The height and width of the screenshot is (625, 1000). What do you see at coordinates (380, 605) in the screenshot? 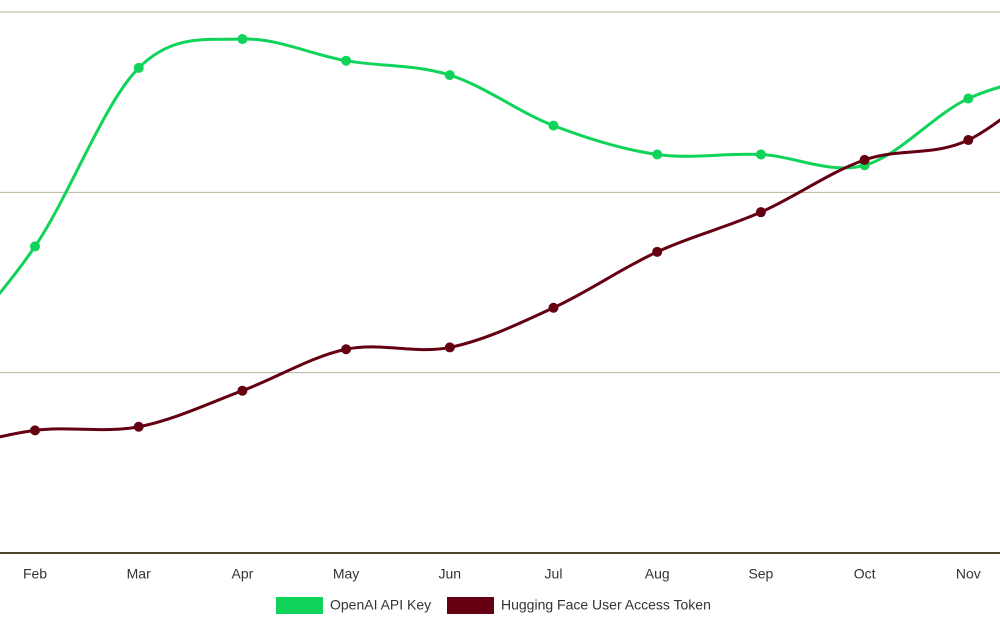
I see `legend-label: OpenAI API Key` at bounding box center [380, 605].